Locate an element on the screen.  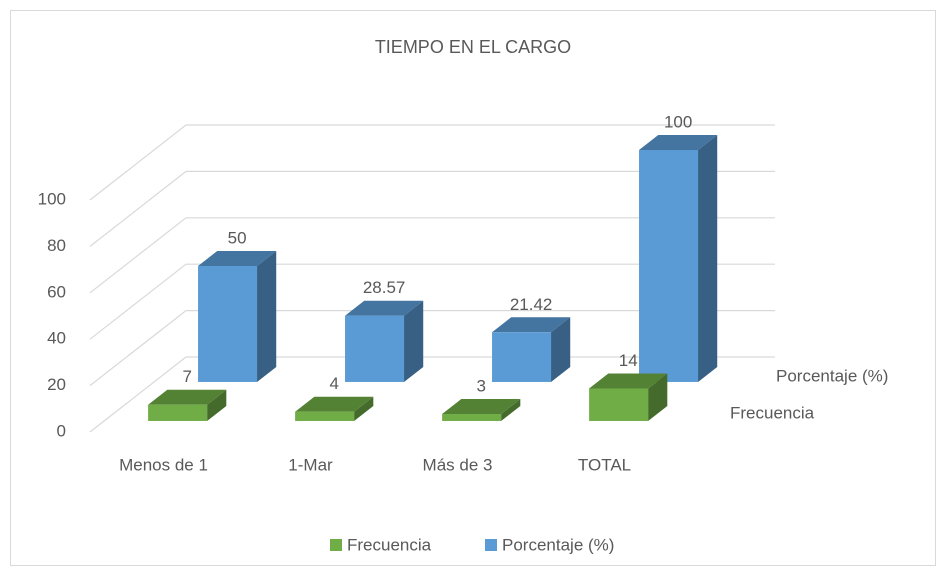
legend-label: Frecuencia is located at coordinates (389, 544).